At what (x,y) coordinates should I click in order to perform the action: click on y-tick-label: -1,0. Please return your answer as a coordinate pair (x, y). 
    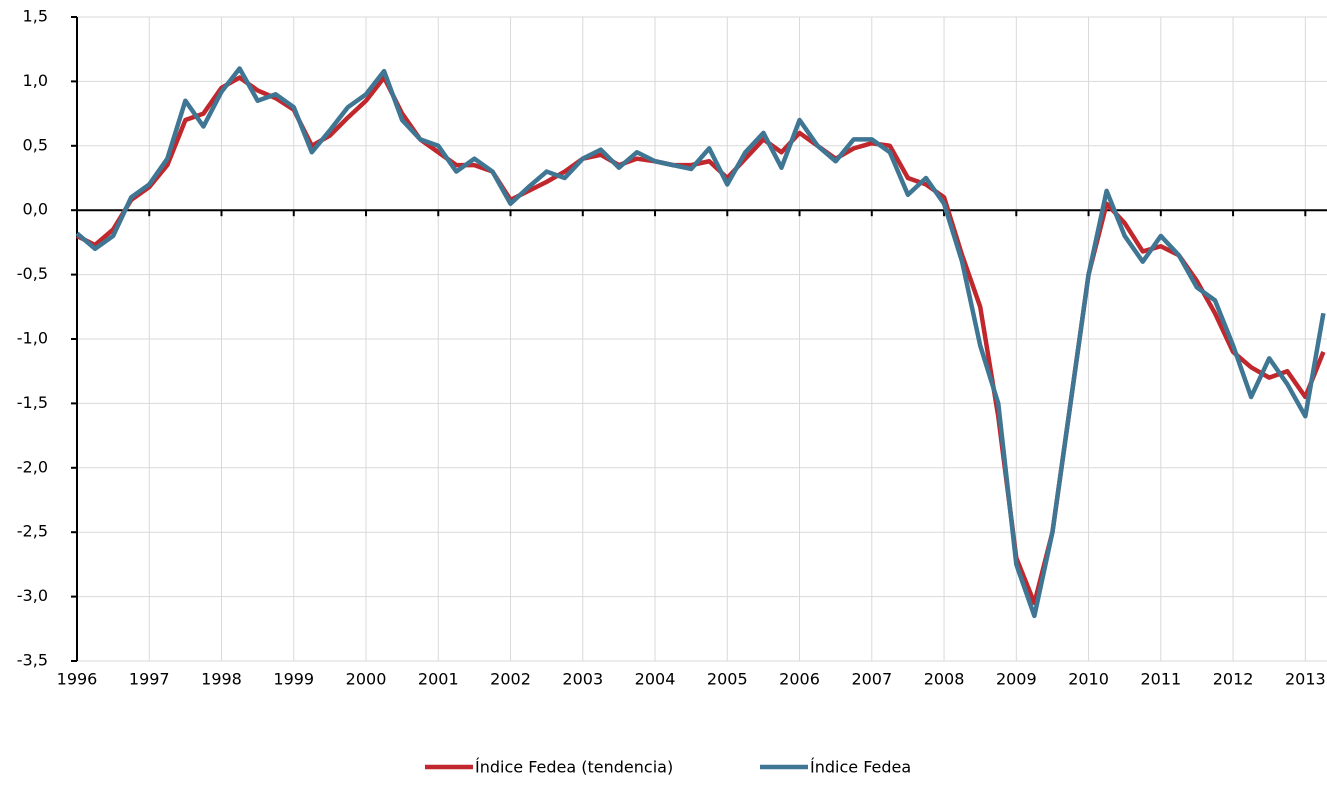
    Looking at the image, I should click on (32, 338).